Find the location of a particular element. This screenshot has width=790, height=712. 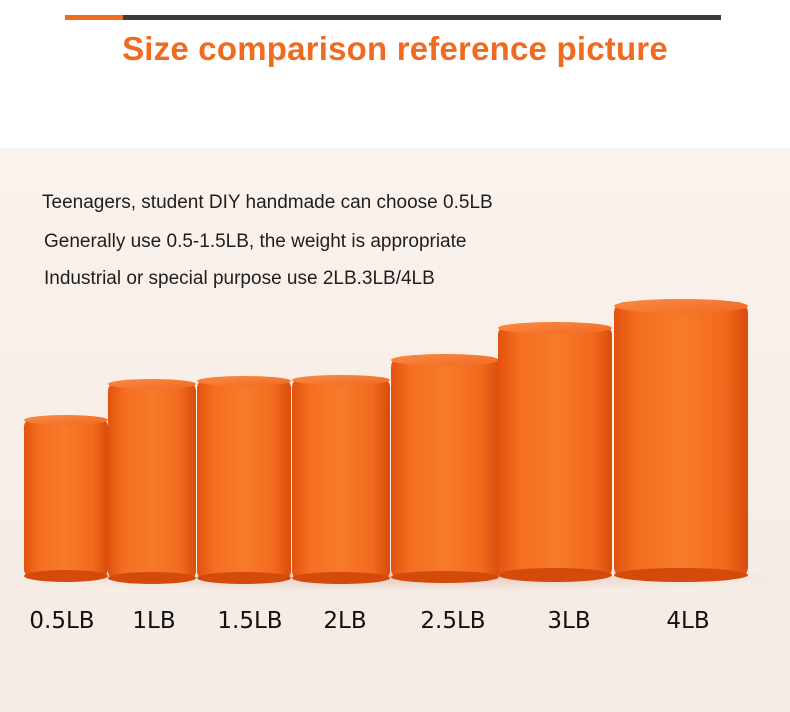

size-label: 2.5LB is located at coordinates (453, 621).